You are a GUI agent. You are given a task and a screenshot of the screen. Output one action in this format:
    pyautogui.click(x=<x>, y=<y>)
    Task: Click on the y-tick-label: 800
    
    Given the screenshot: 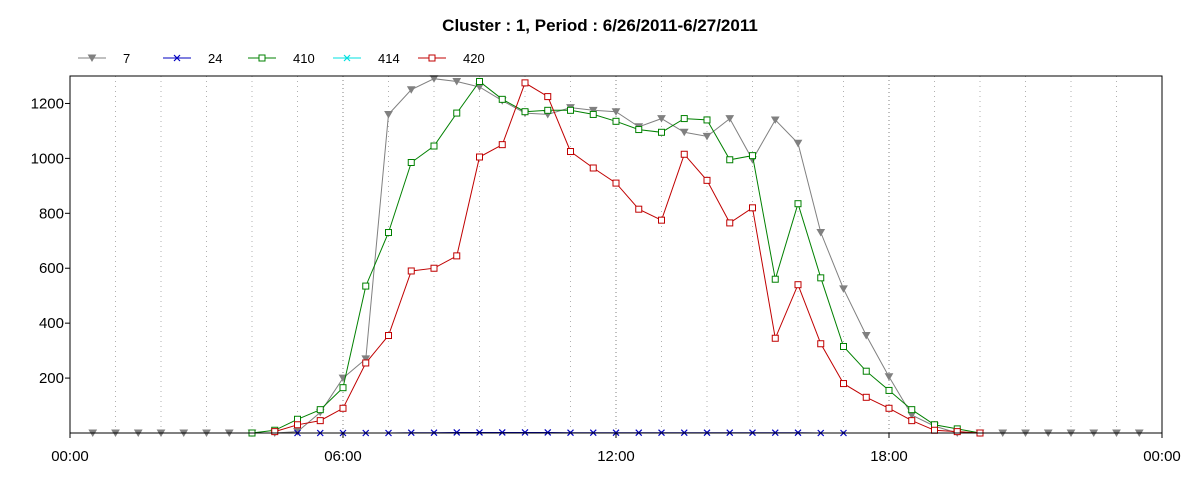 What is the action you would take?
    pyautogui.click(x=51, y=213)
    